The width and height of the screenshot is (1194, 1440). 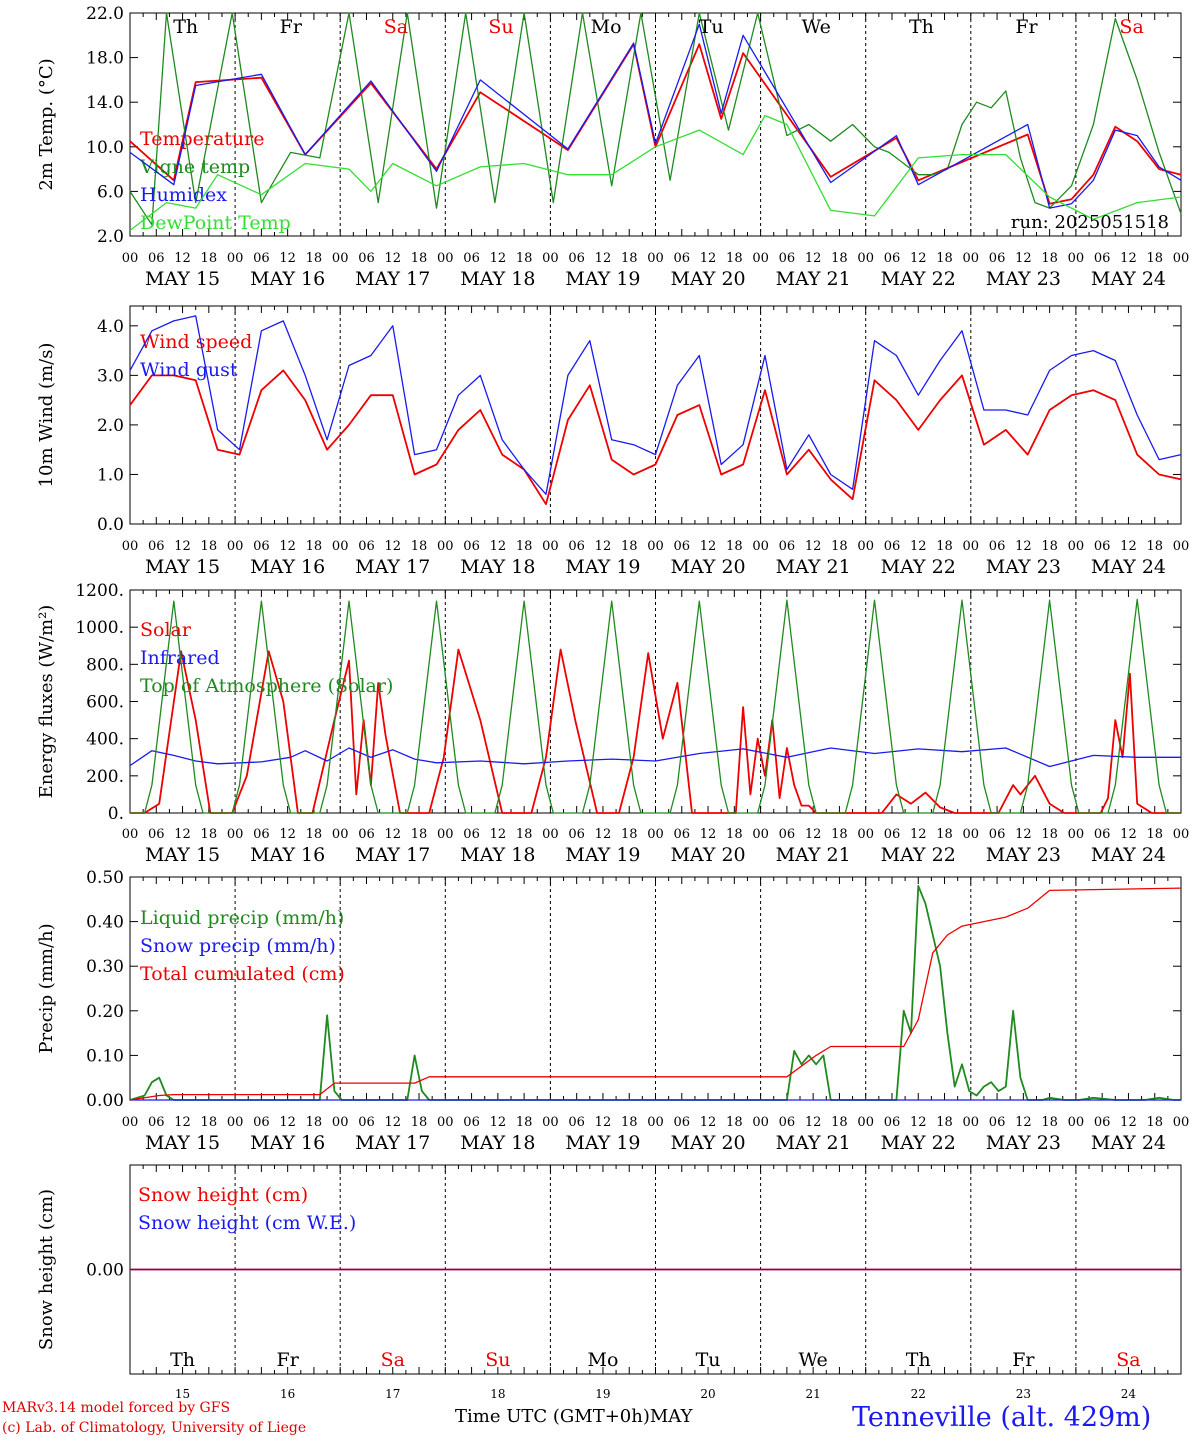 What do you see at coordinates (552, 1416) in the screenshot?
I see `x-axis-title: Time UTC (GMT+0h)` at bounding box center [552, 1416].